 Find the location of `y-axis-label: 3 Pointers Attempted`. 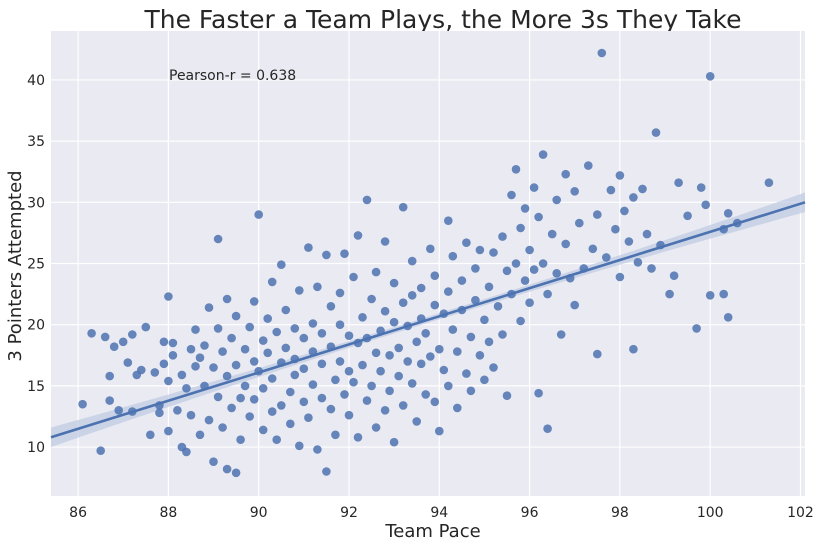

y-axis-label: 3 Pointers Attempted is located at coordinates (15, 265).